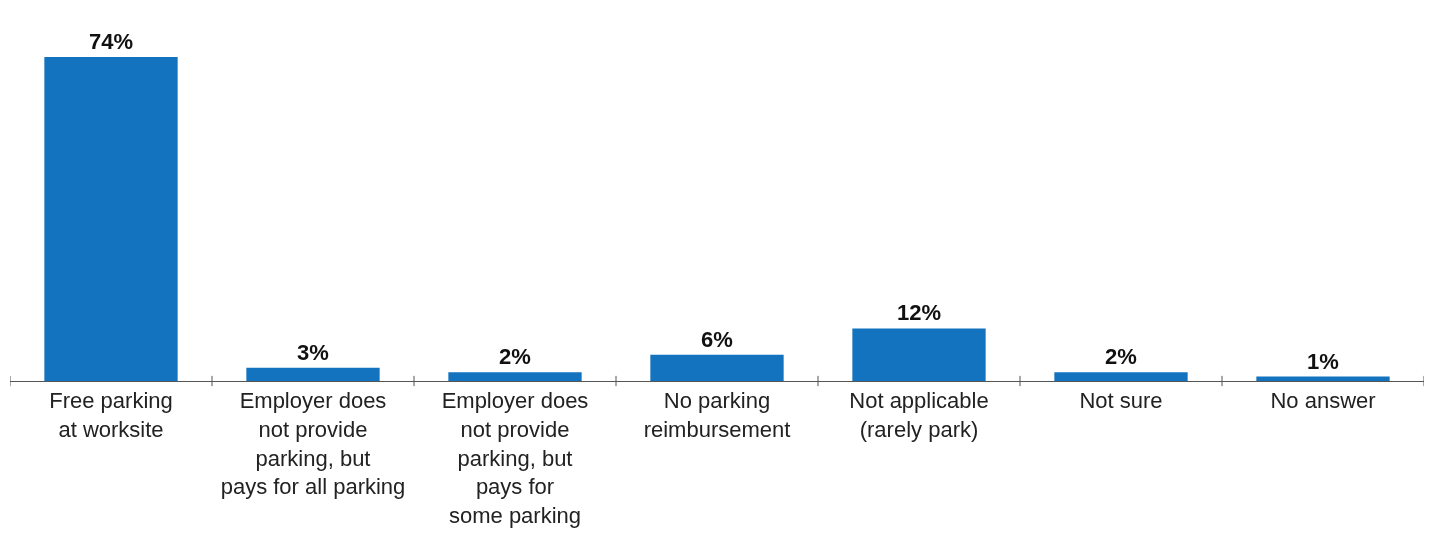 The image size is (1434, 538). Describe the element at coordinates (313, 444) in the screenshot. I see `x-tick-label: Employer does not provide parking, but pays for all parking` at that location.